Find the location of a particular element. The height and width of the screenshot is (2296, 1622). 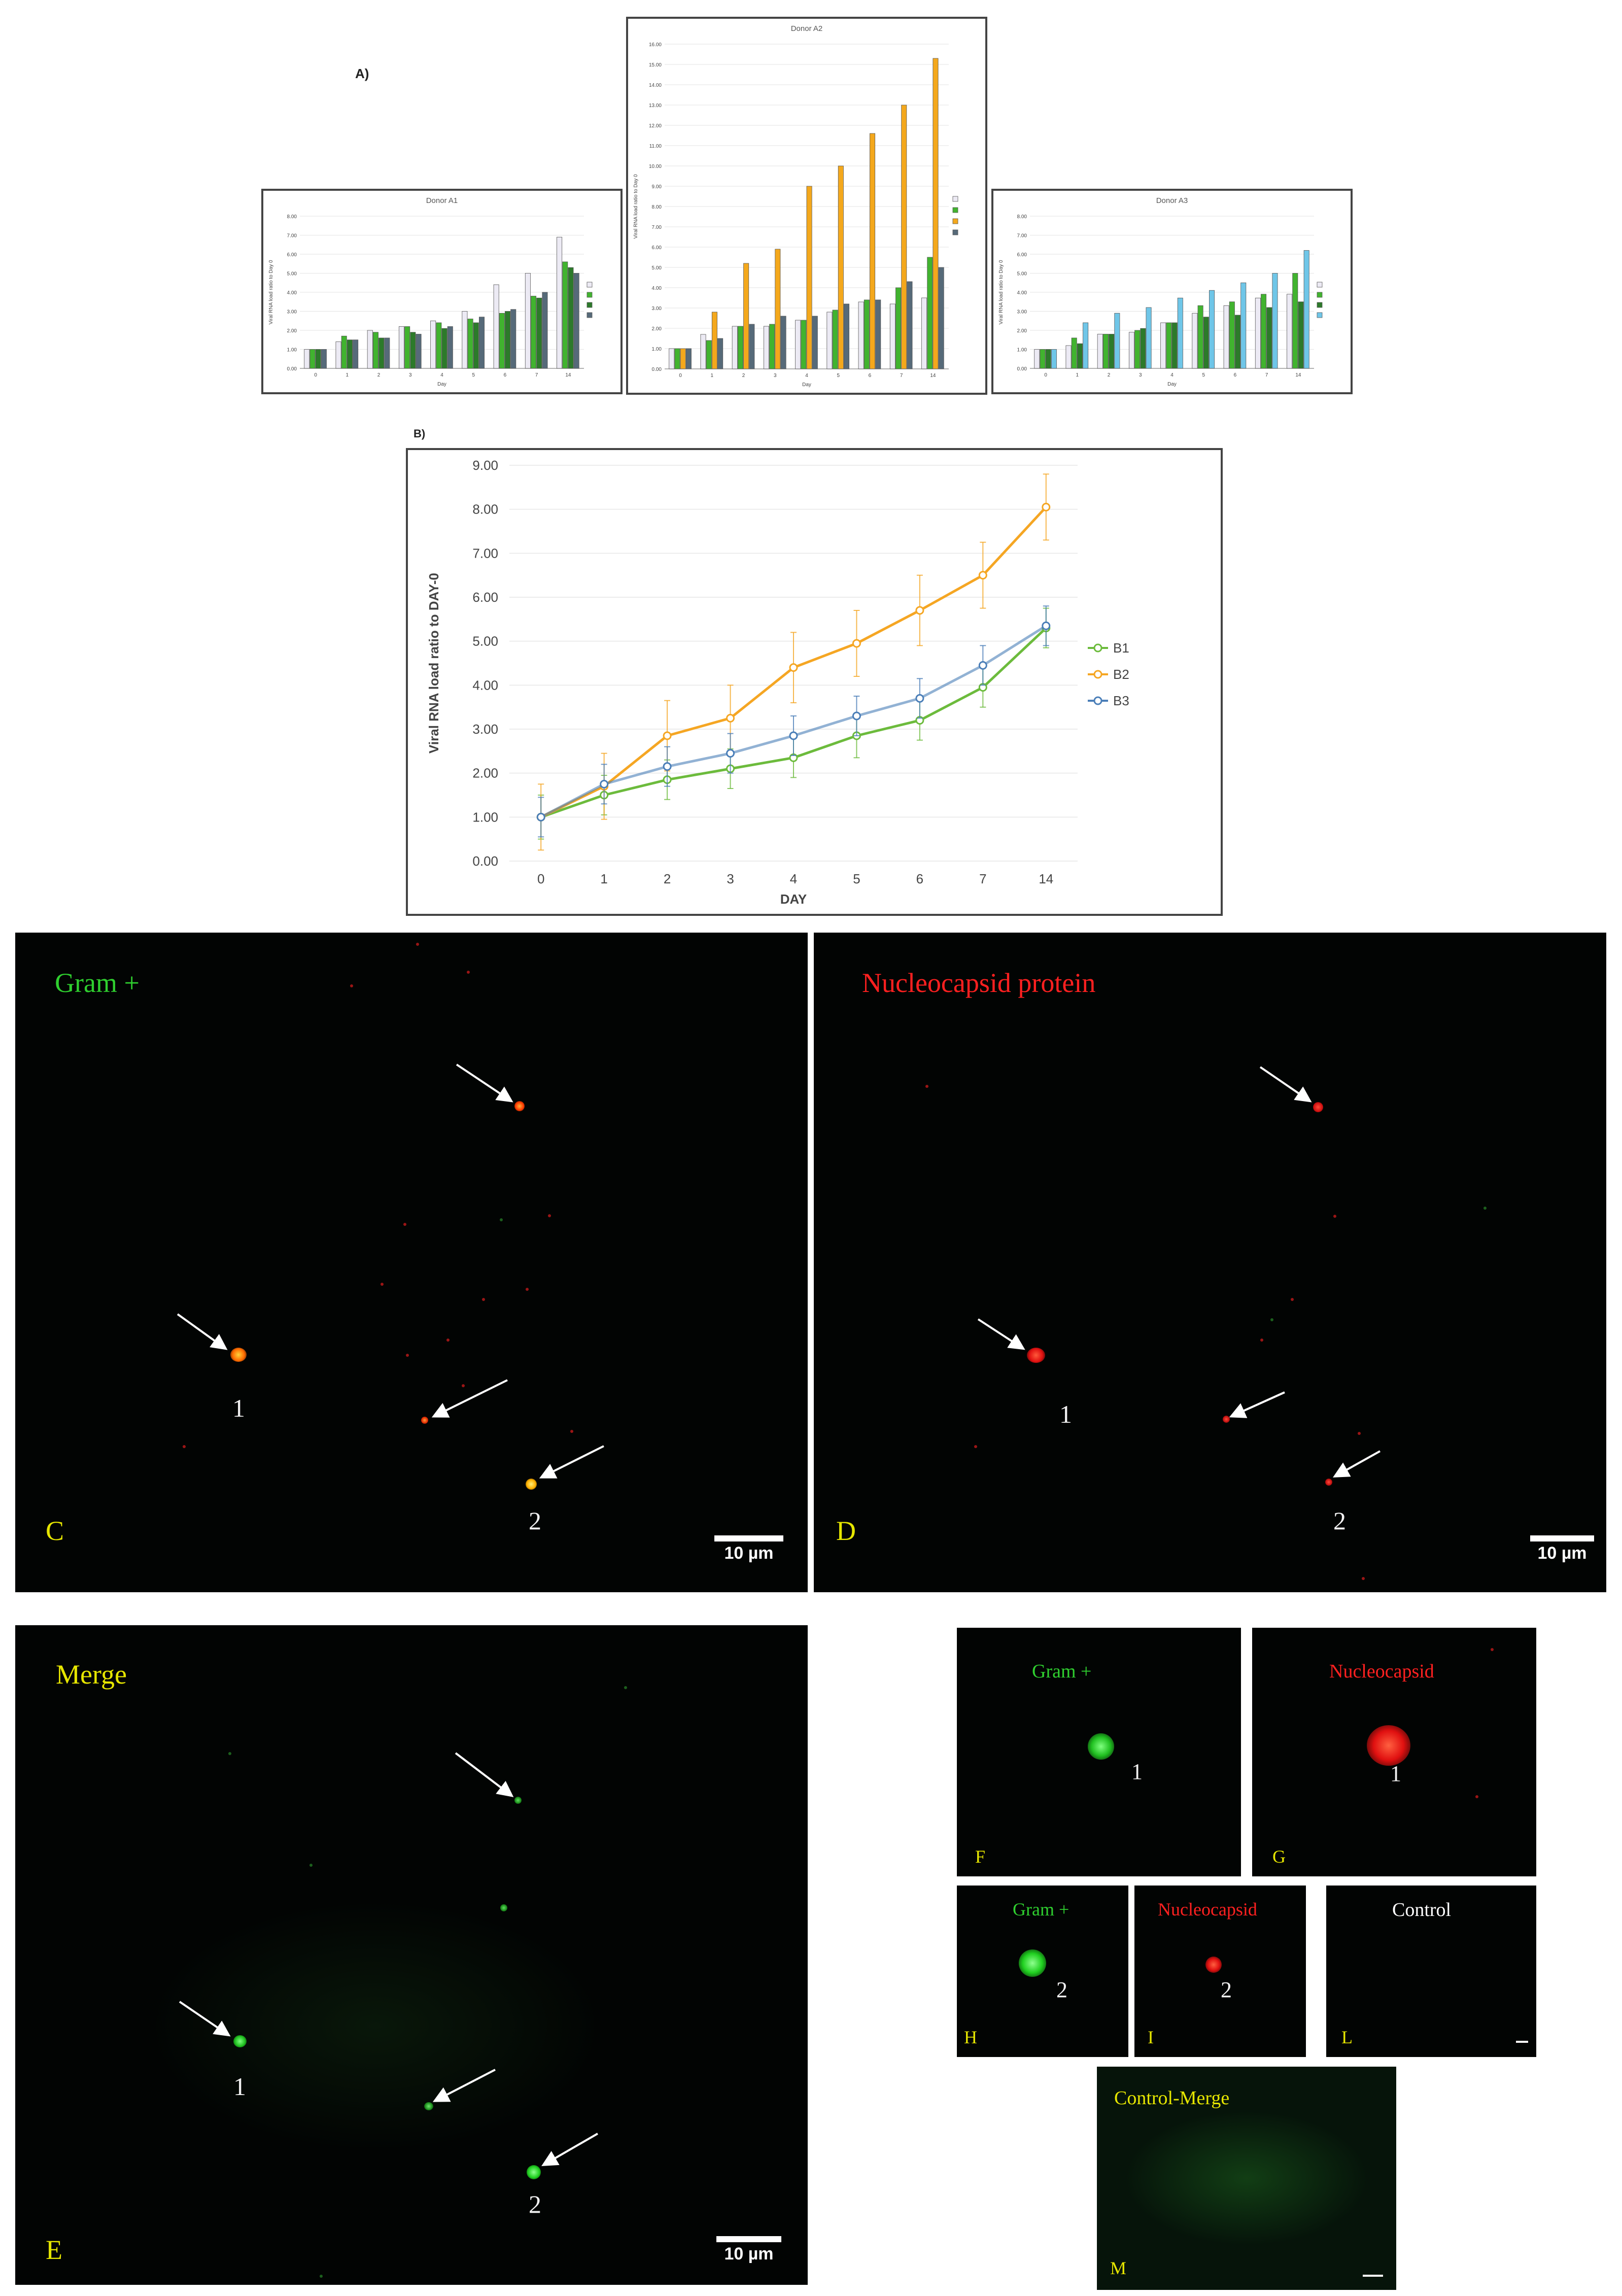

spot-i2 is located at coordinates (1213, 1965).